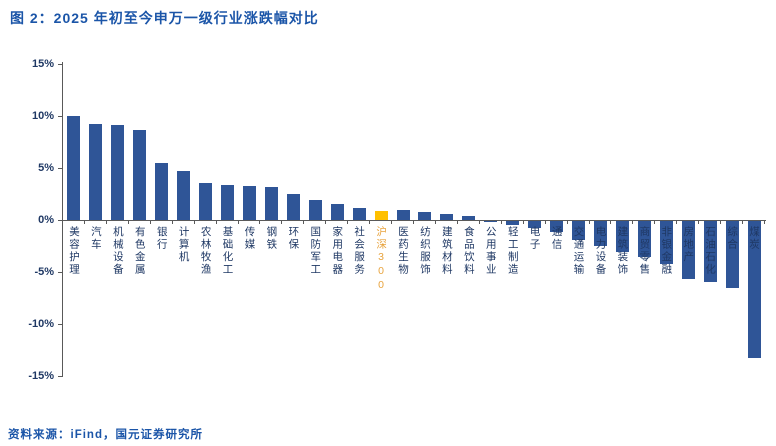 Image resolution: width=776 pixels, height=446 pixels. Describe the element at coordinates (644, 239) in the screenshot. I see `bar-商贸零售` at that location.